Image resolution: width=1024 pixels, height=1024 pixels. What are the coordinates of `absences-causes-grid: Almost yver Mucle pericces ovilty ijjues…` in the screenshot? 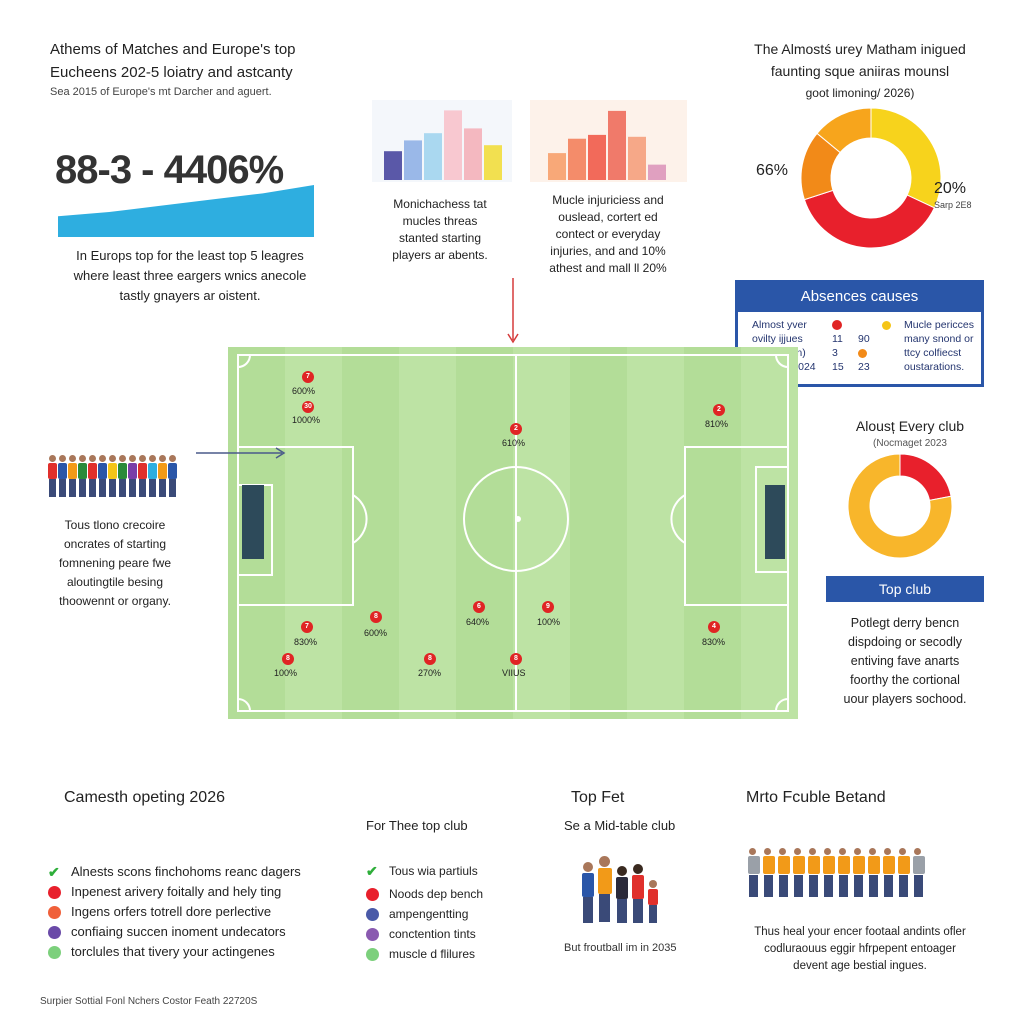 It's located at (859, 343).